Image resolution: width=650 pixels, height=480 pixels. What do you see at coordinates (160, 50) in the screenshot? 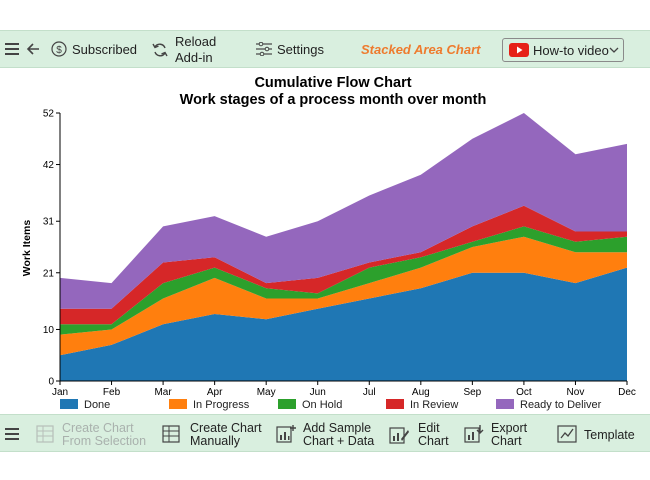
I see `reload-icon` at bounding box center [160, 50].